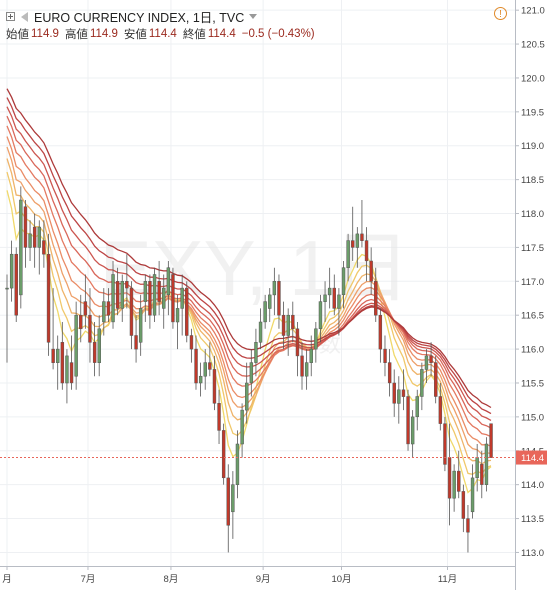  Describe the element at coordinates (532, 553) in the screenshot. I see `y-tick-label-16: 113.0` at that location.